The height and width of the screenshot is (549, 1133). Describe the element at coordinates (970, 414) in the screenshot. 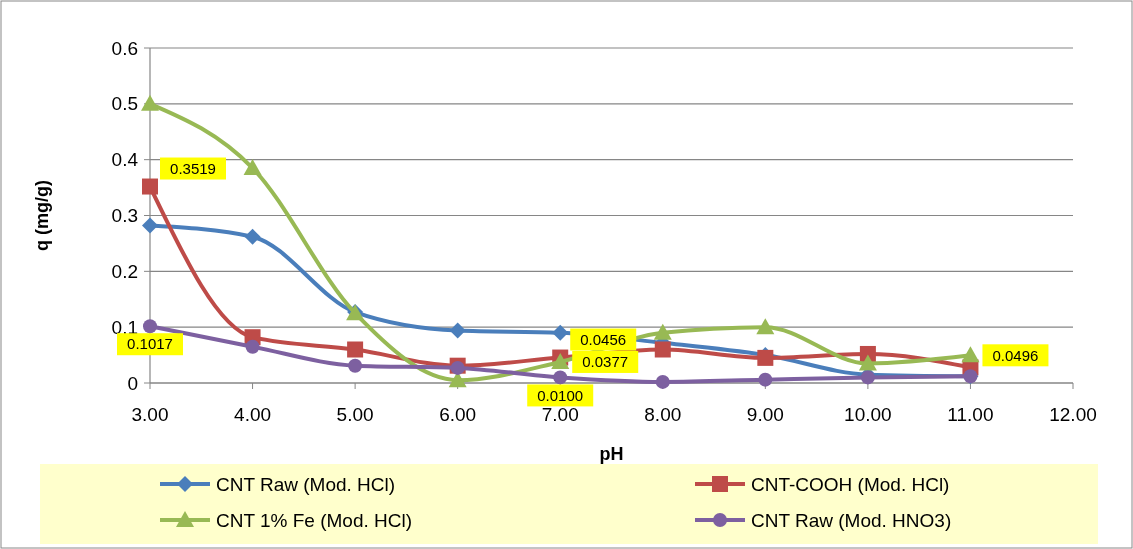

I see `x-tick-label: 11.00` at that location.